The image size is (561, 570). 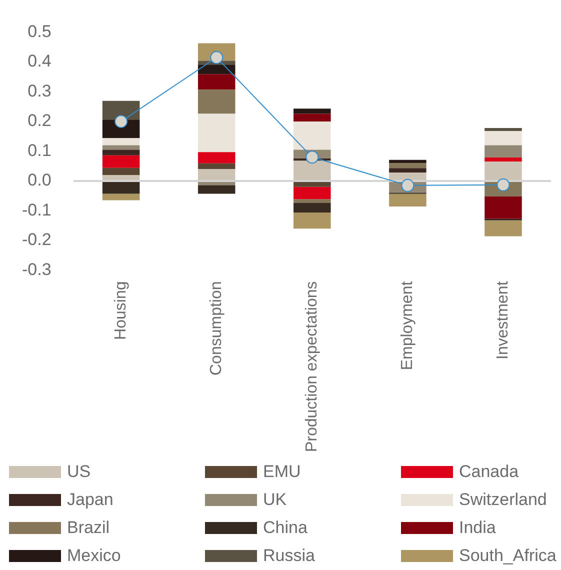 I want to click on legend-label: Mexico, so click(x=94, y=556).